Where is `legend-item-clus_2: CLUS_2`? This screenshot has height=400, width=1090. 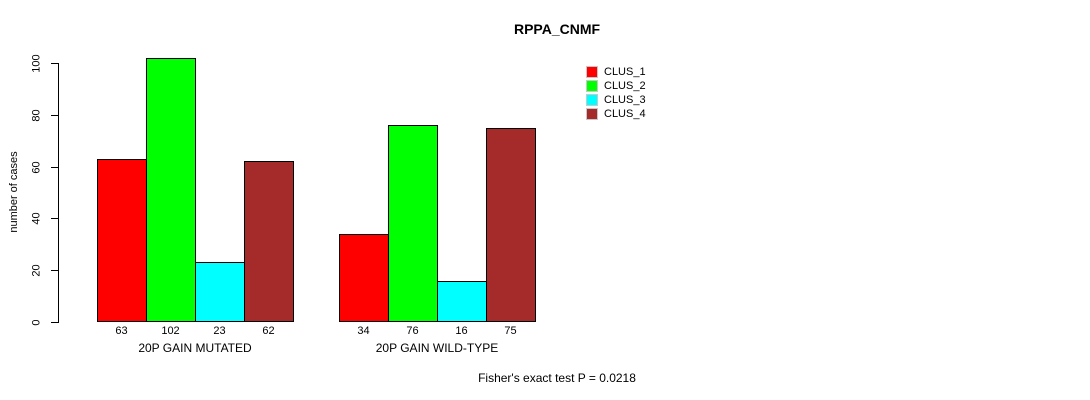 legend-item-clus_2: CLUS_2 is located at coordinates (616, 86).